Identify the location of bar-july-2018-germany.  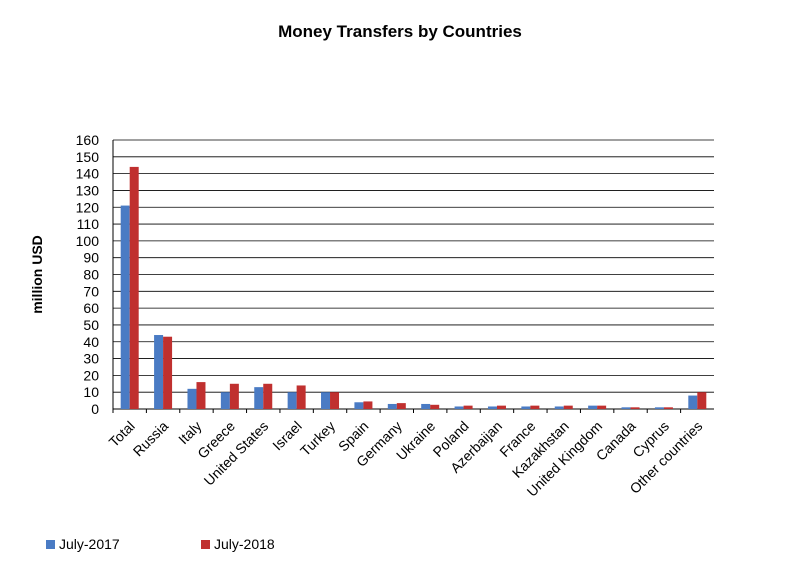
(401, 406).